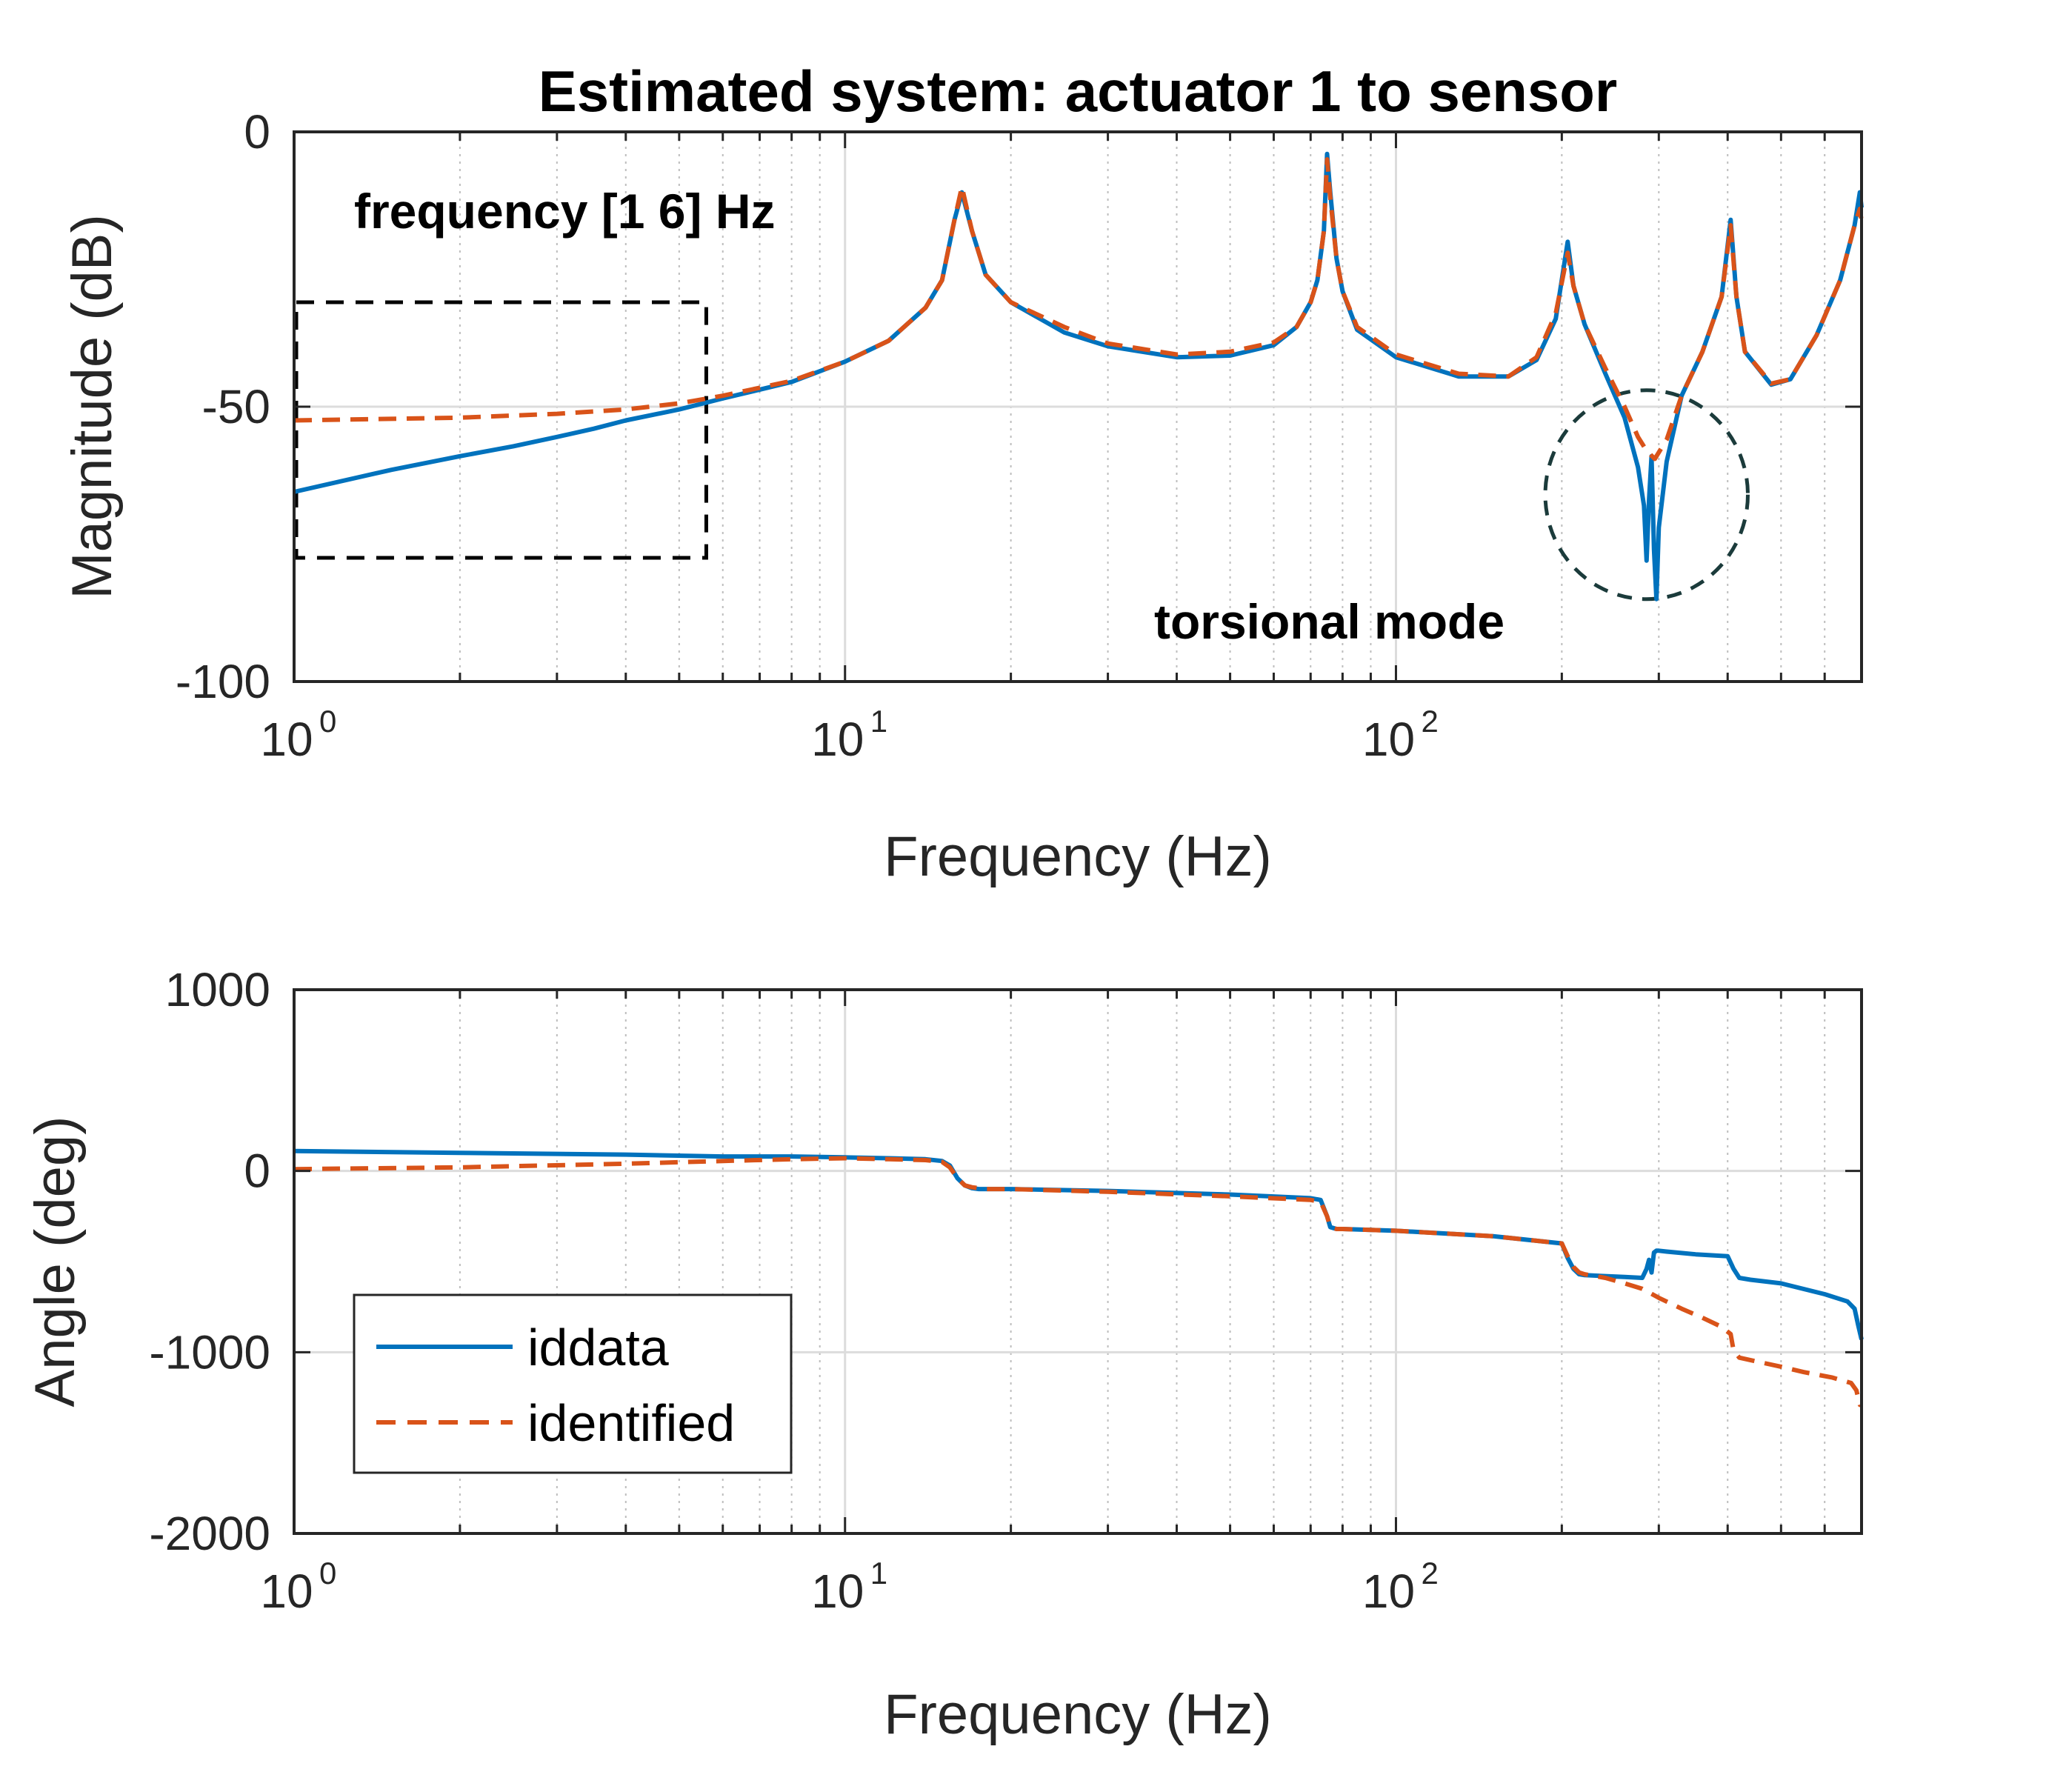 The image size is (2046, 1792). I want to click on mag-ytick-label: -50, so click(236, 406).